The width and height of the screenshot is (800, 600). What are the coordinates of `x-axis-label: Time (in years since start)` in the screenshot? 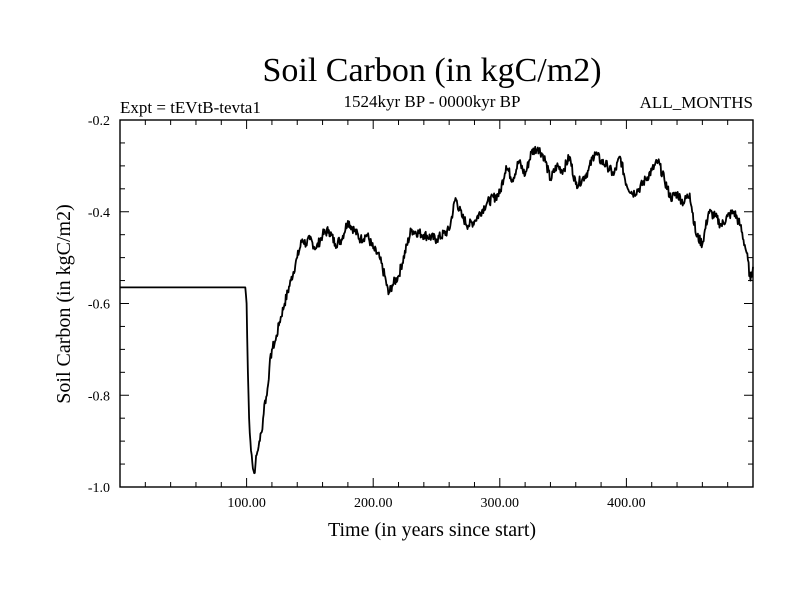 It's located at (432, 530).